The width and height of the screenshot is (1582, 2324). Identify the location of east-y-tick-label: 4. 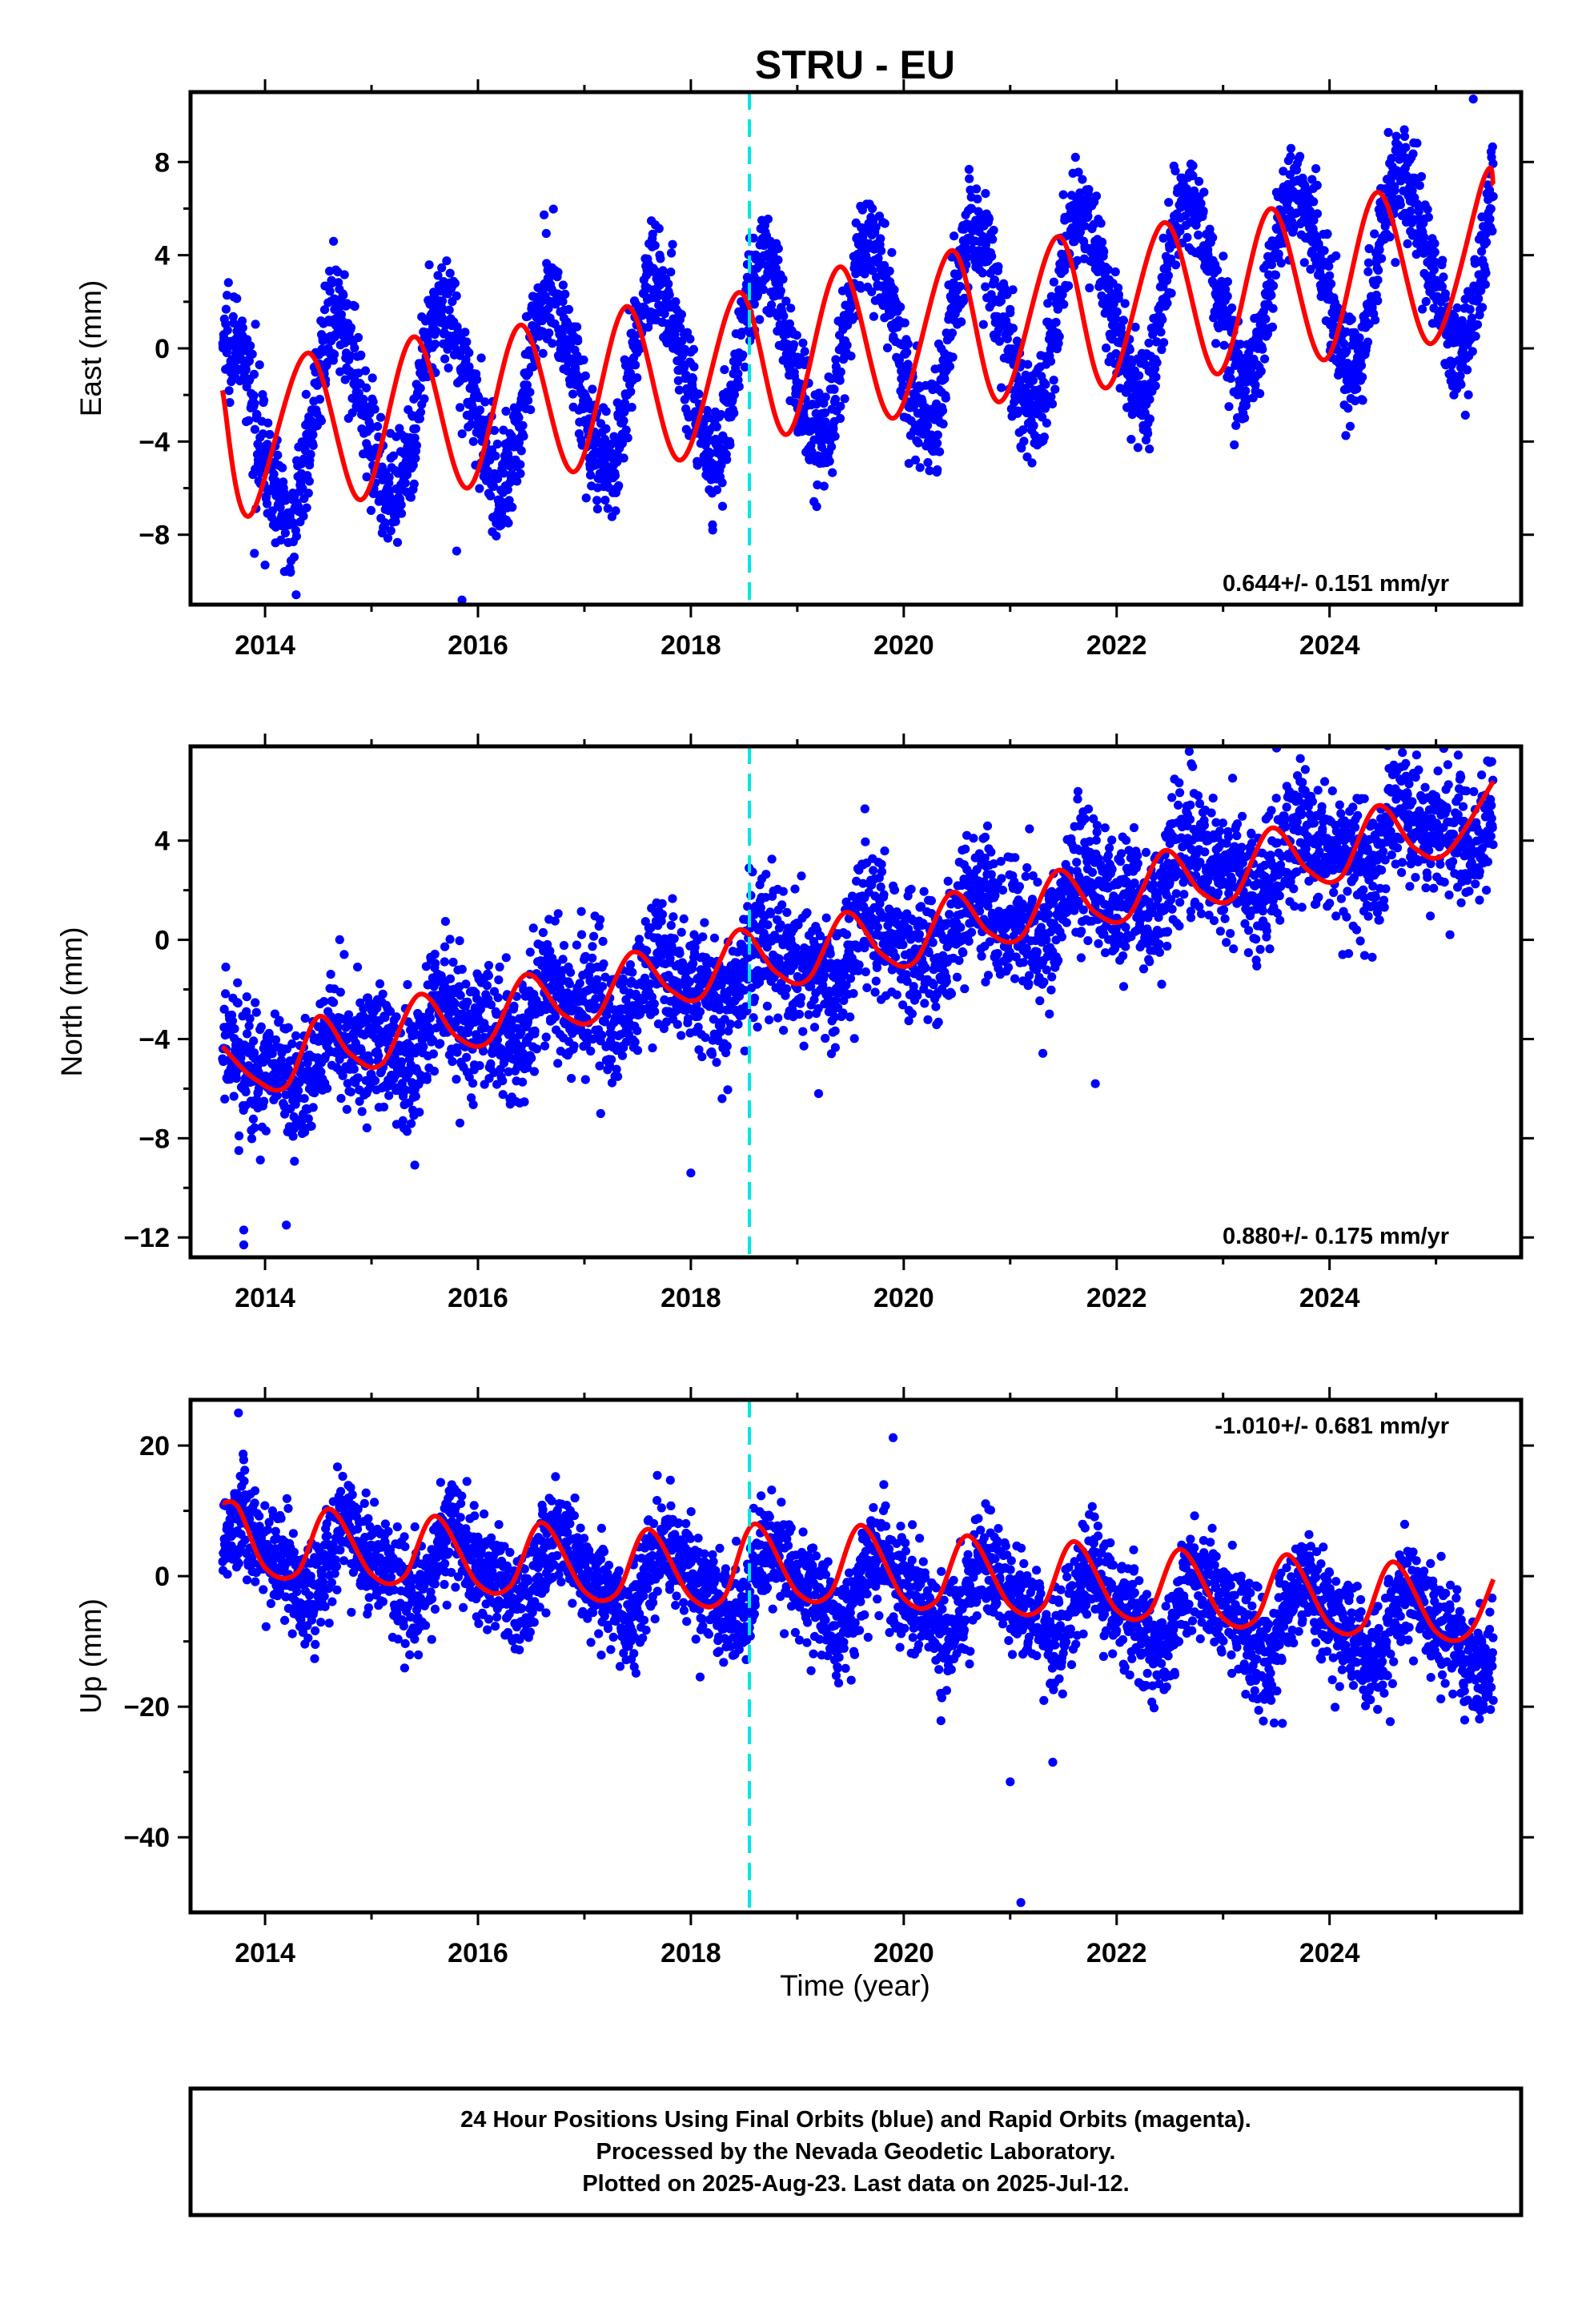
(162, 256).